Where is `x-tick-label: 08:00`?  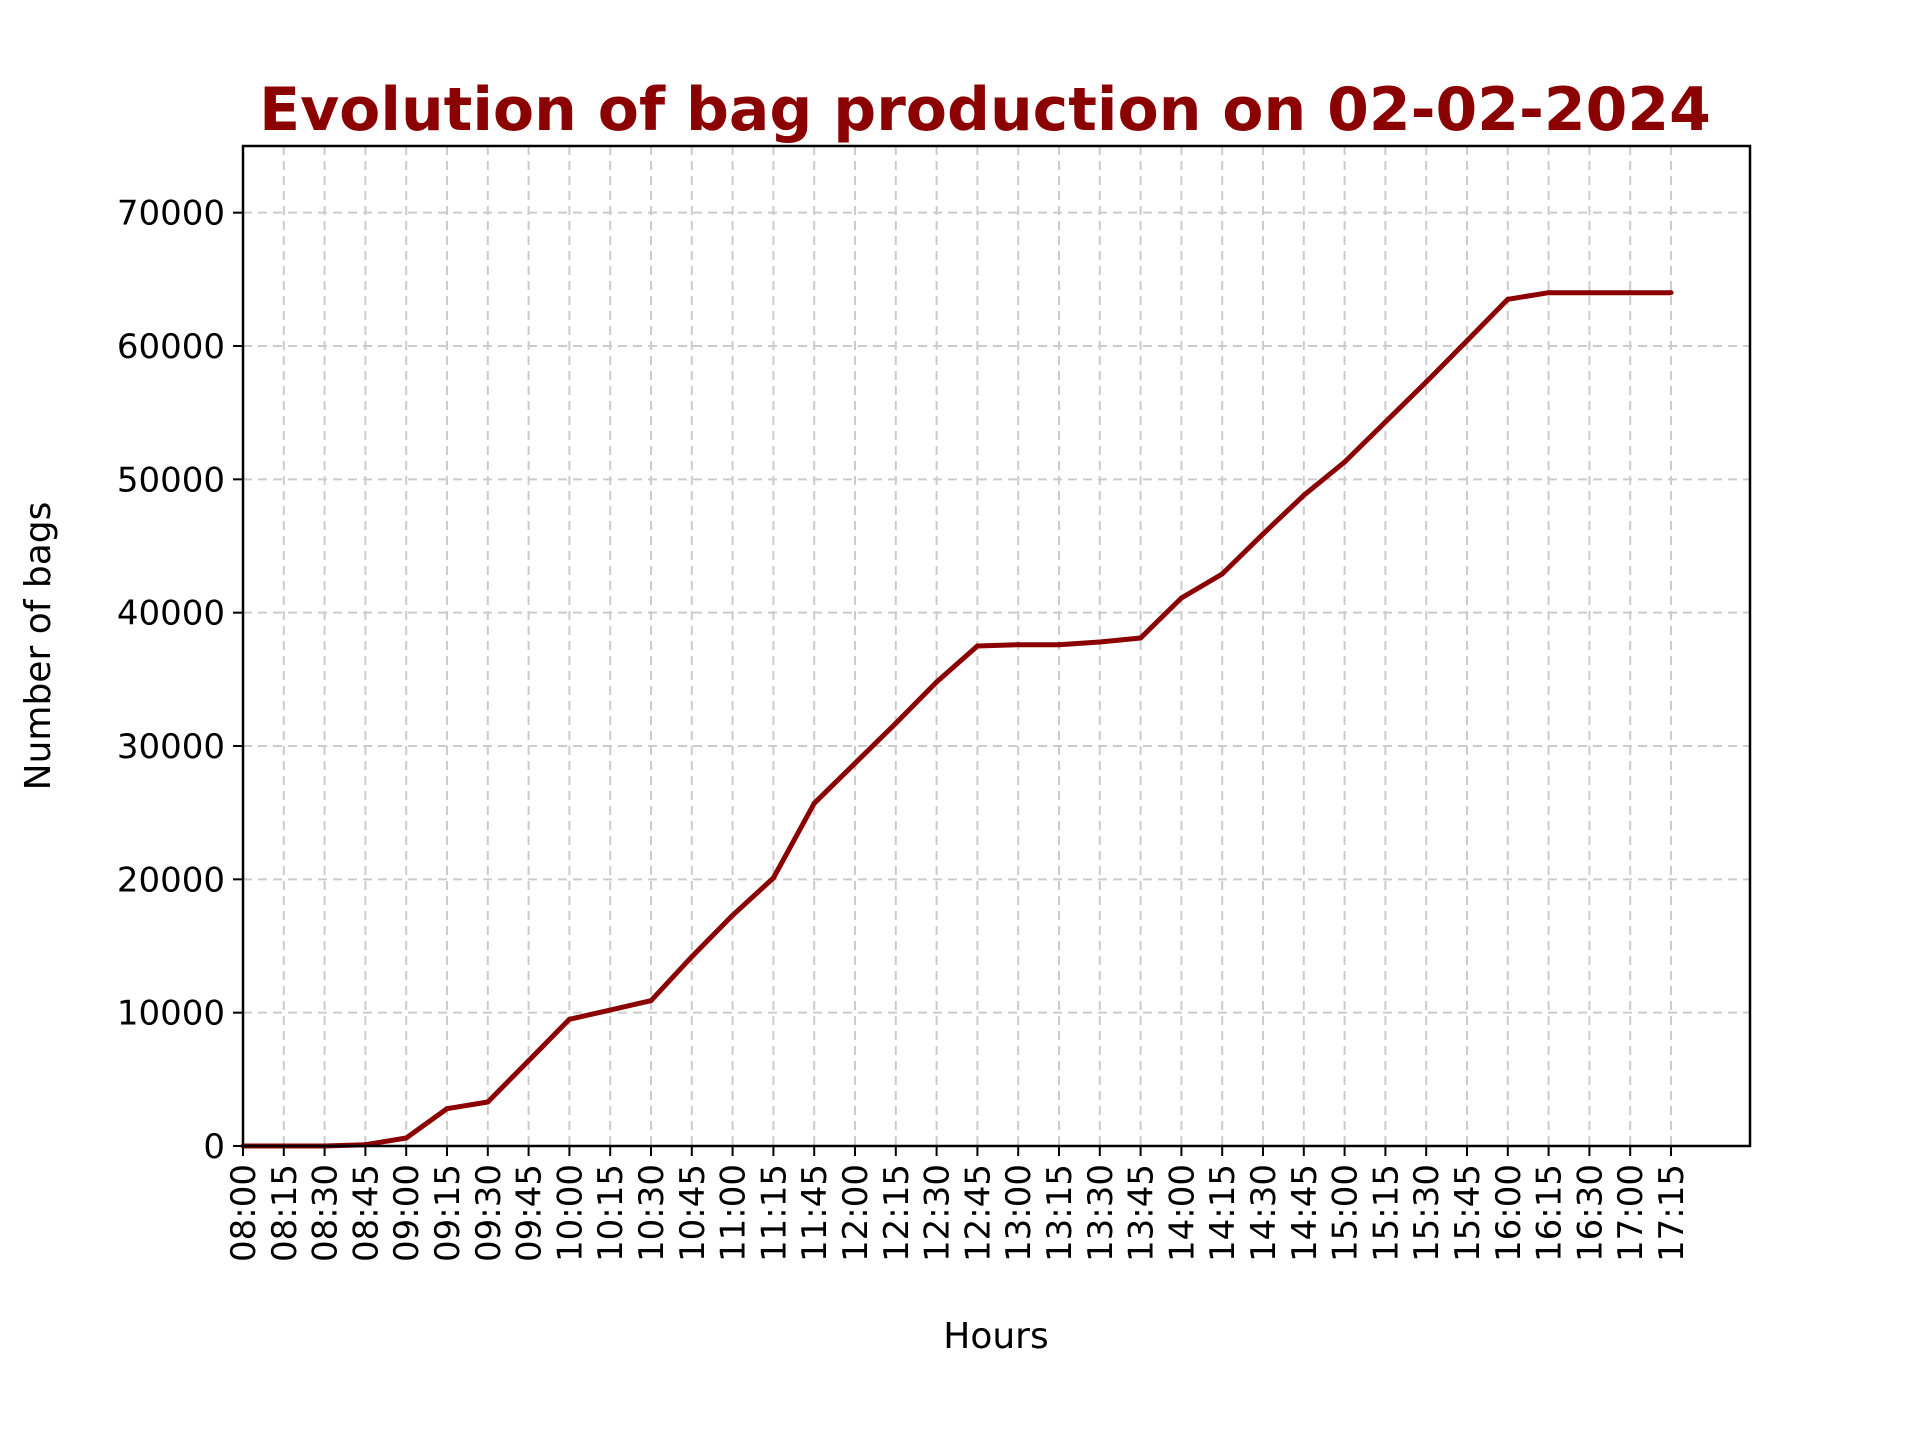 x-tick-label: 08:00 is located at coordinates (244, 1213).